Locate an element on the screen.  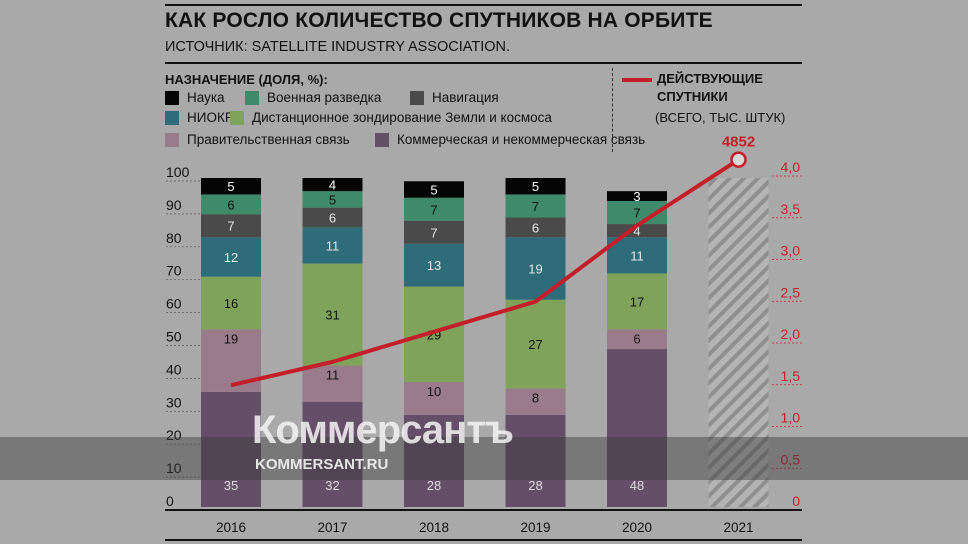
legend-label: Наука is located at coordinates (206, 97).